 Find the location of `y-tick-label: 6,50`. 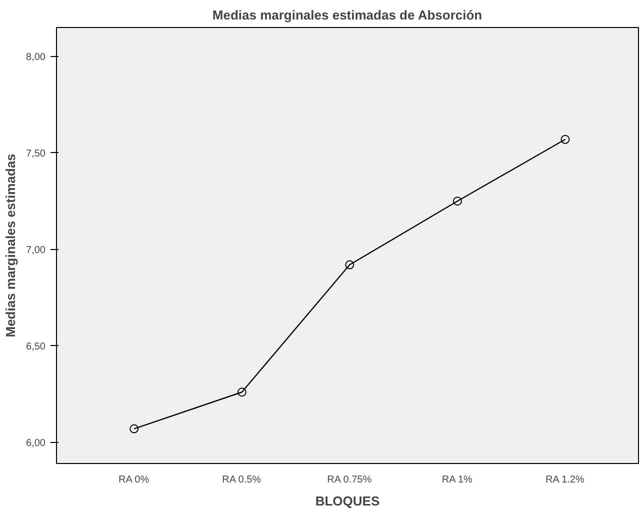

y-tick-label: 6,50 is located at coordinates (36, 346).